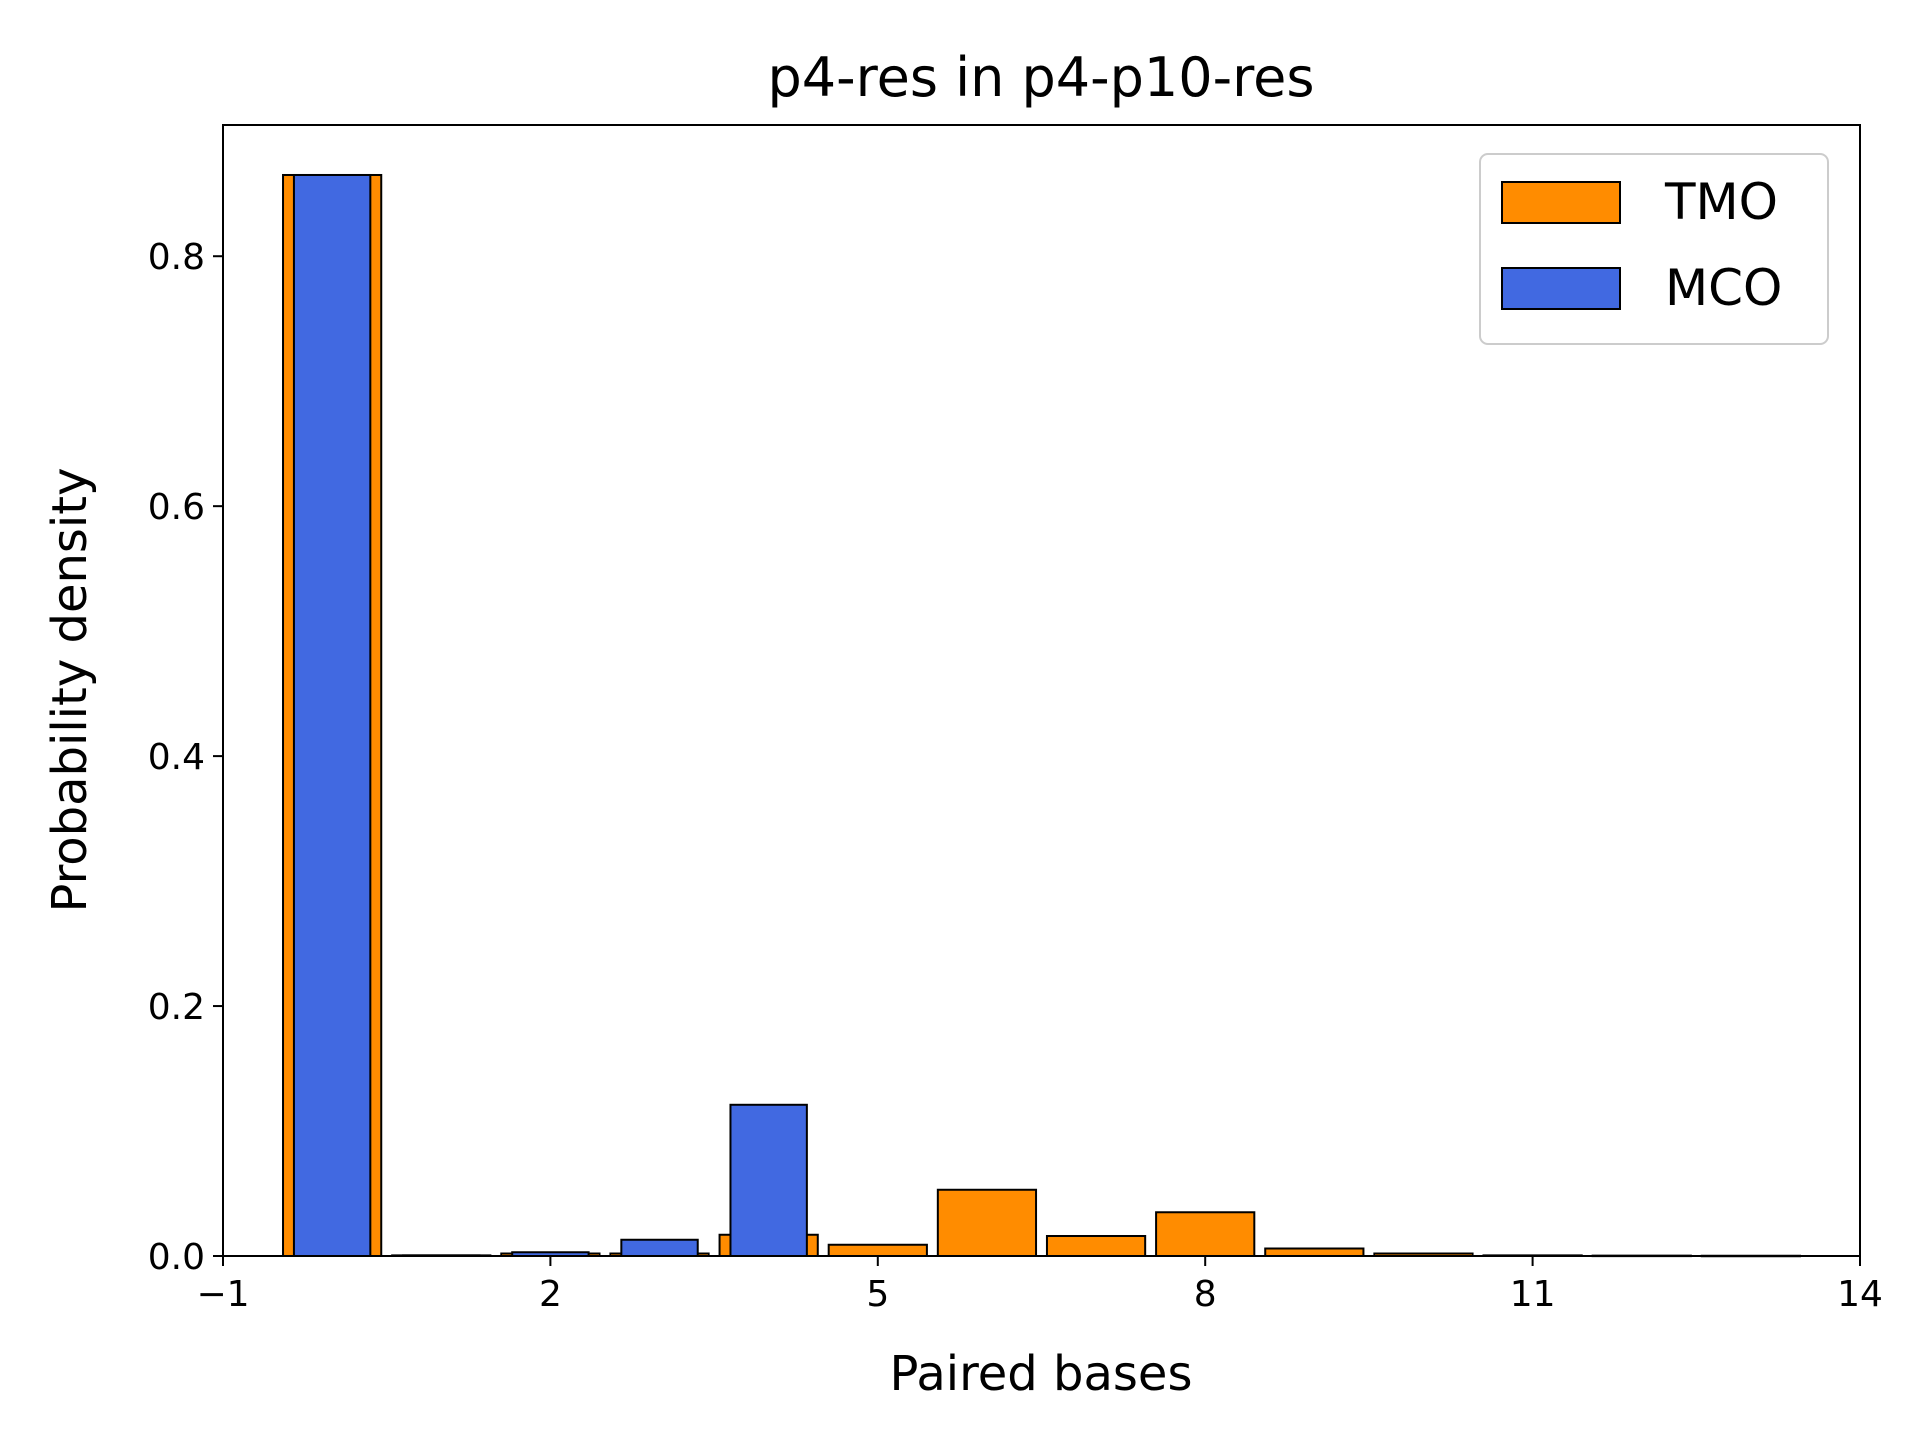 This screenshot has height=1440, width=1920. What do you see at coordinates (176, 257) in the screenshot?
I see `y-tick-label: 0.8` at bounding box center [176, 257].